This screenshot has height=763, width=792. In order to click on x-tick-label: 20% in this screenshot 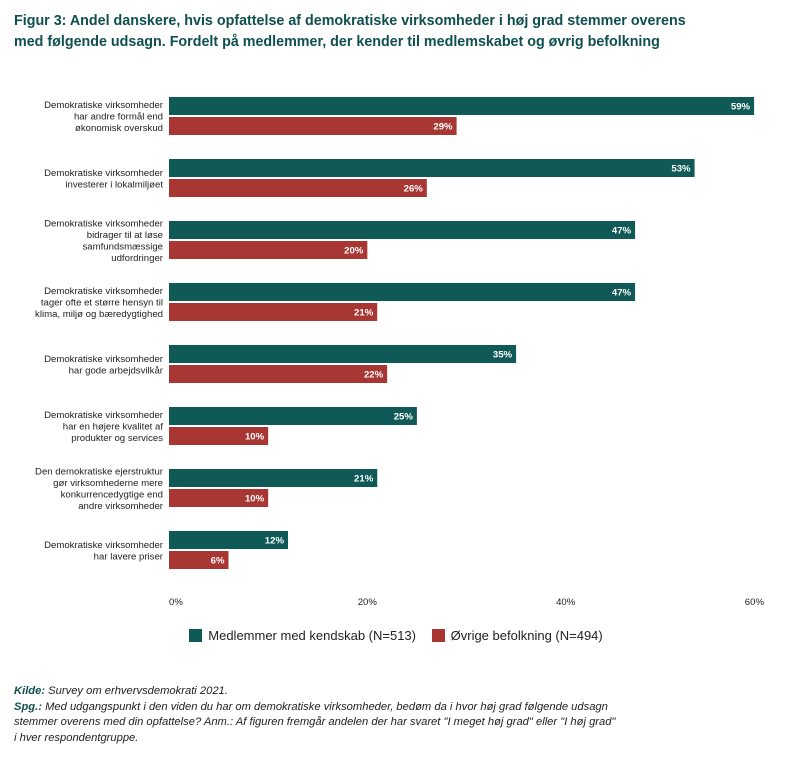, I will do `click(368, 602)`.